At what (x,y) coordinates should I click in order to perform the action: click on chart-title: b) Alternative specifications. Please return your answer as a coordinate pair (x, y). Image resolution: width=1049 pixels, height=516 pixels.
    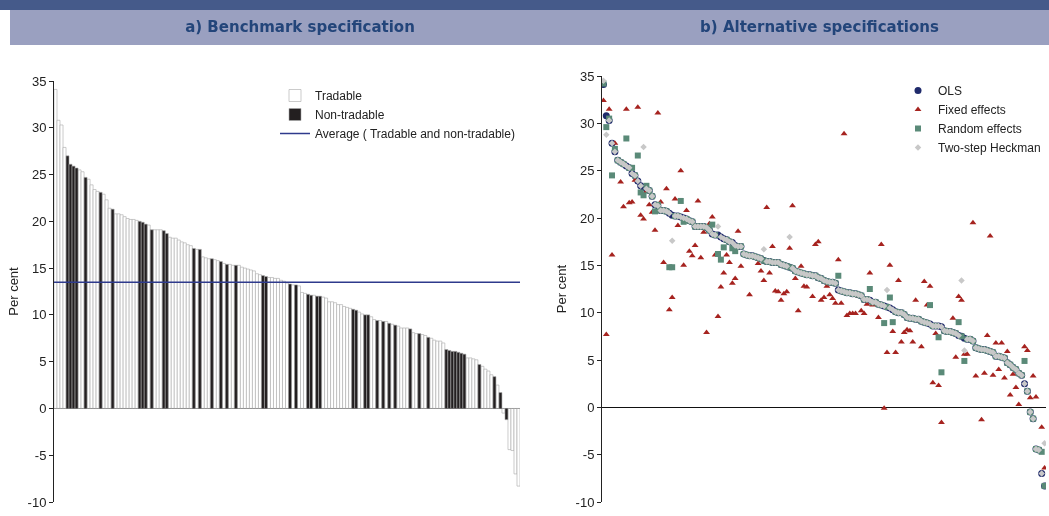
    Looking at the image, I should click on (819, 27).